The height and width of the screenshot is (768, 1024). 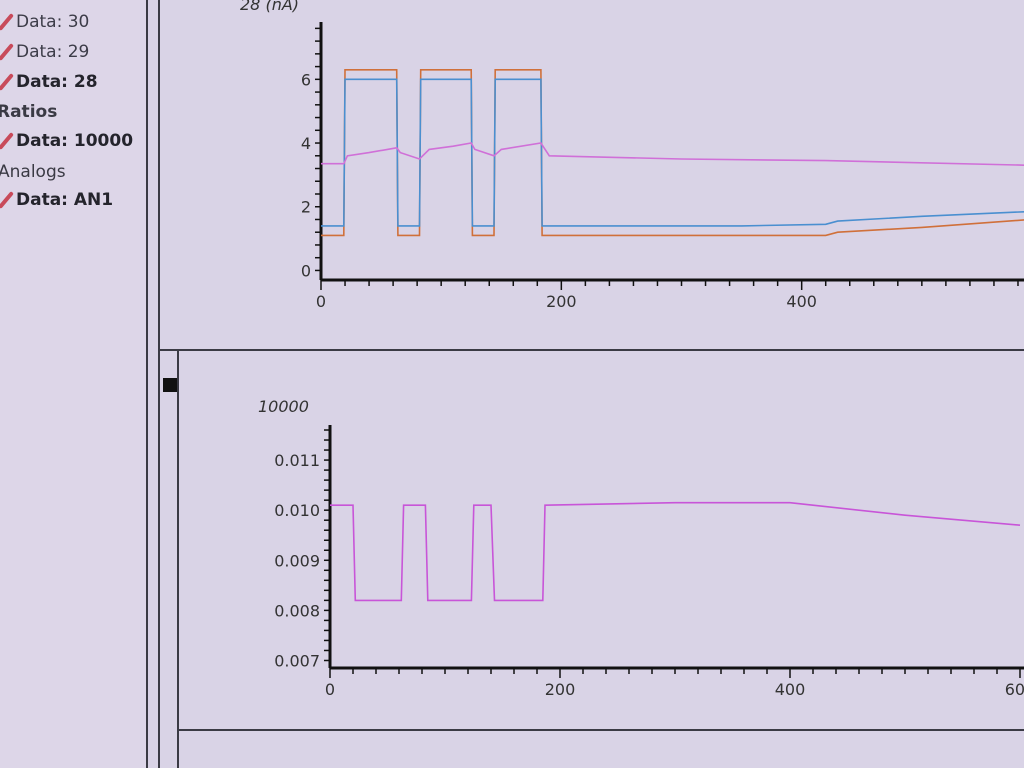 I want to click on ratios-header: Ratios, so click(x=29, y=112).